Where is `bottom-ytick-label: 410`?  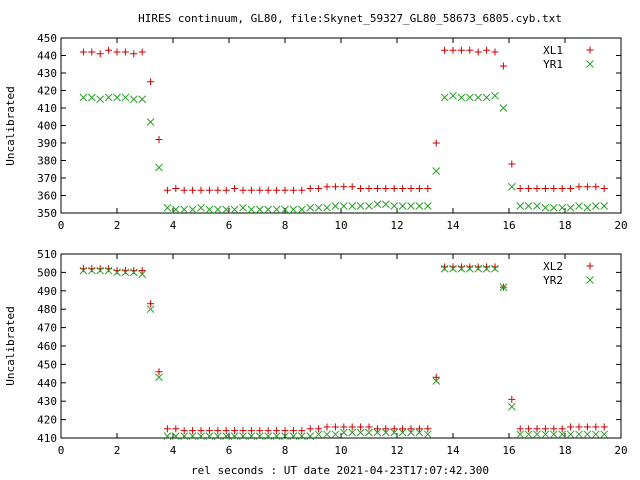
bottom-ytick-label: 410 is located at coordinates (47, 438).